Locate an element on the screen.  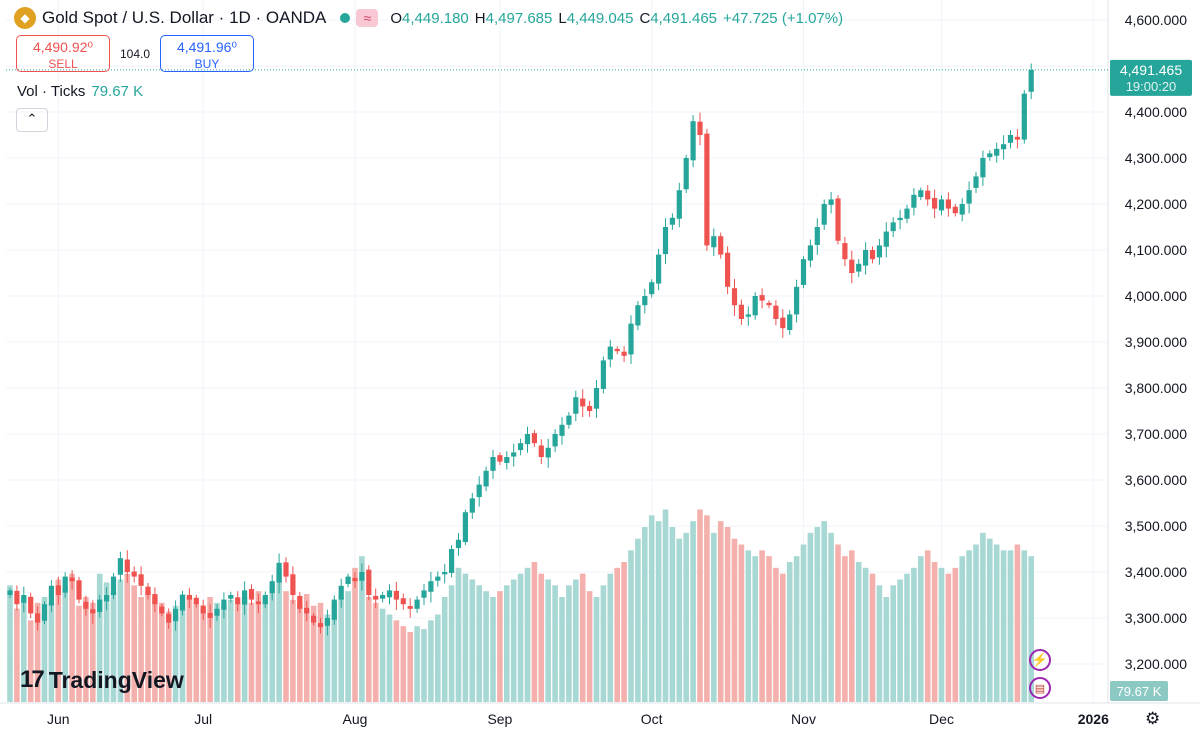
data-mode-icon: ≈ is located at coordinates (367, 18).